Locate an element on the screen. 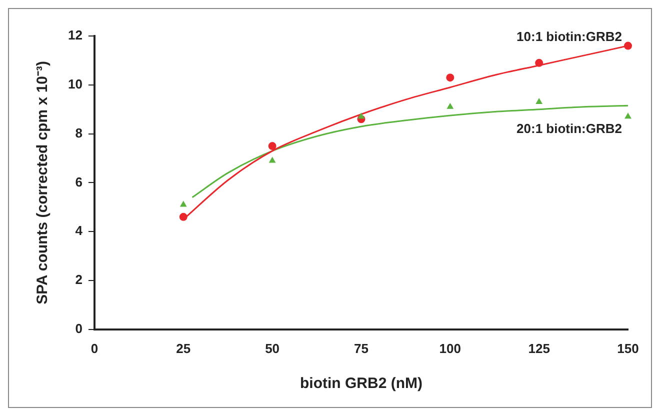 The height and width of the screenshot is (419, 662). x-tick-label: 50 is located at coordinates (272, 348).